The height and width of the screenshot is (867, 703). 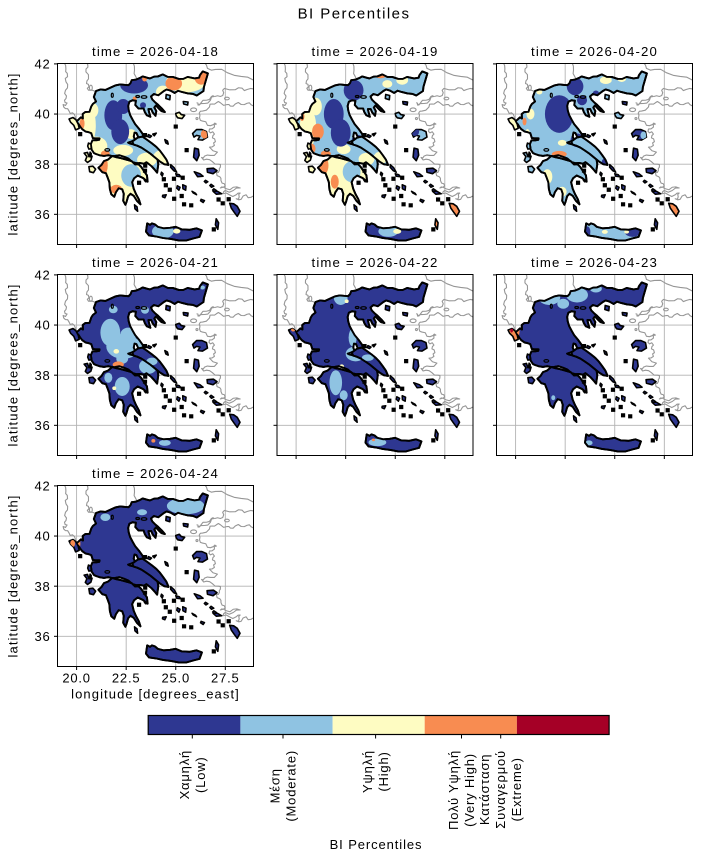 I want to click on svg-text: (Very High), so click(x=469, y=790).